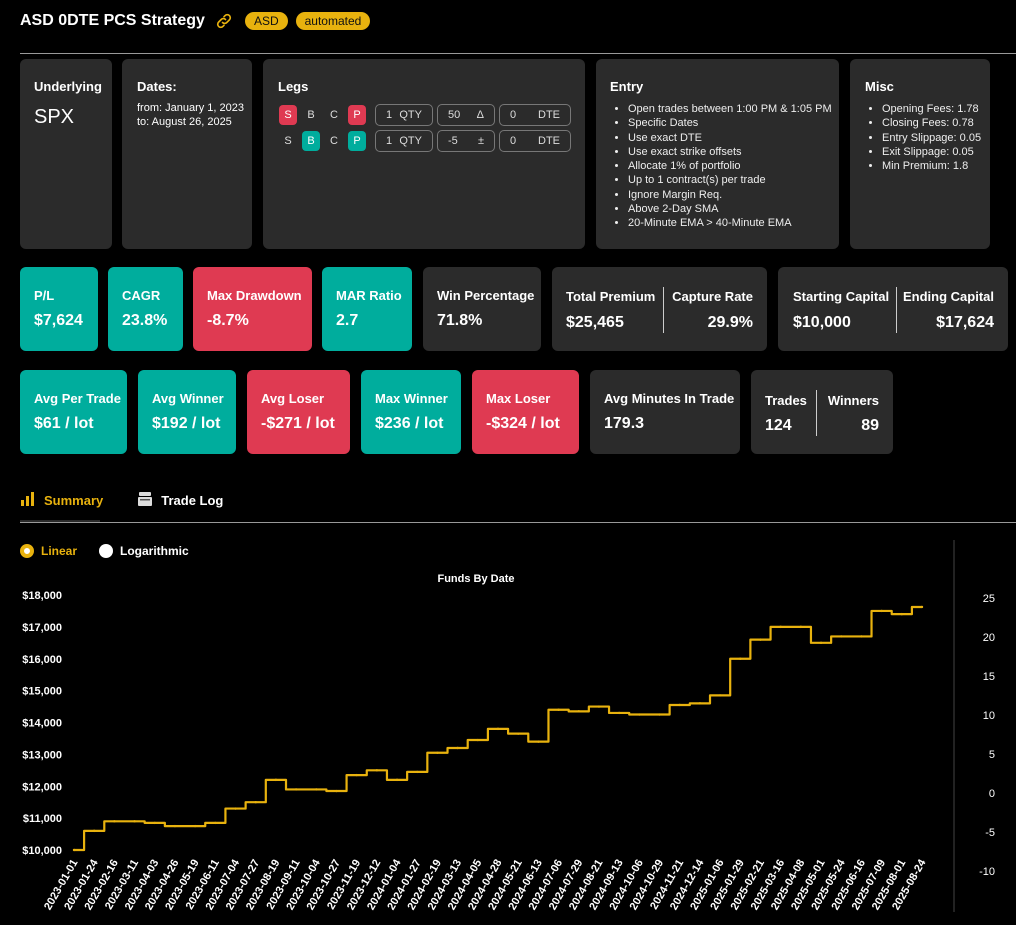 Image resolution: width=1016 pixels, height=925 pixels. What do you see at coordinates (188, 398) in the screenshot?
I see `stat-label: Avg Winner` at bounding box center [188, 398].